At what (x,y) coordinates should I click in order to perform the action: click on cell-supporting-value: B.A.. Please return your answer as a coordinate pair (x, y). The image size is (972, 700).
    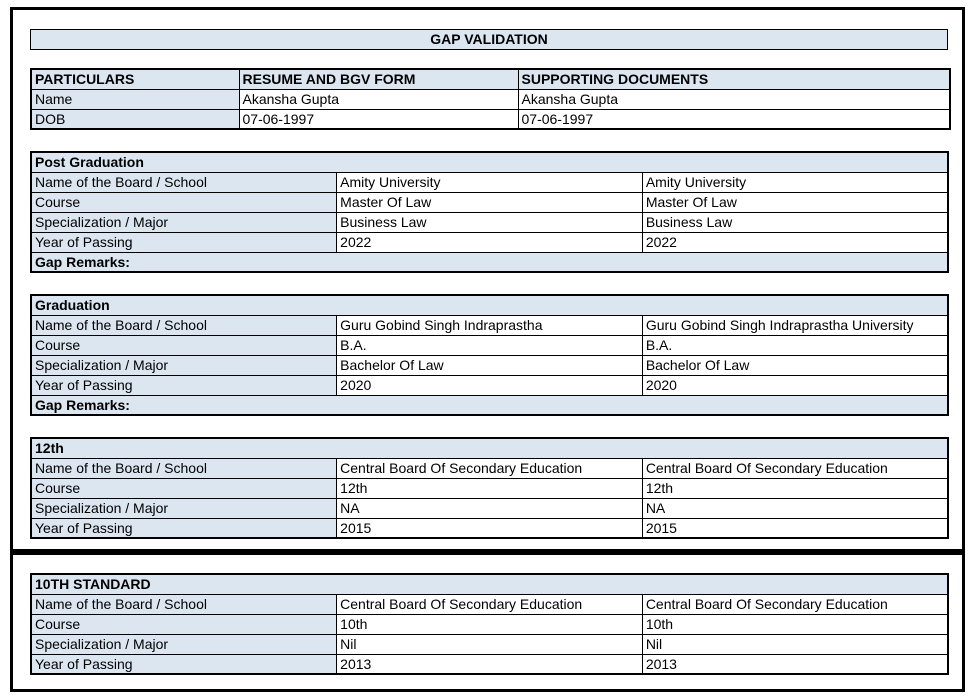
    Looking at the image, I should click on (795, 345).